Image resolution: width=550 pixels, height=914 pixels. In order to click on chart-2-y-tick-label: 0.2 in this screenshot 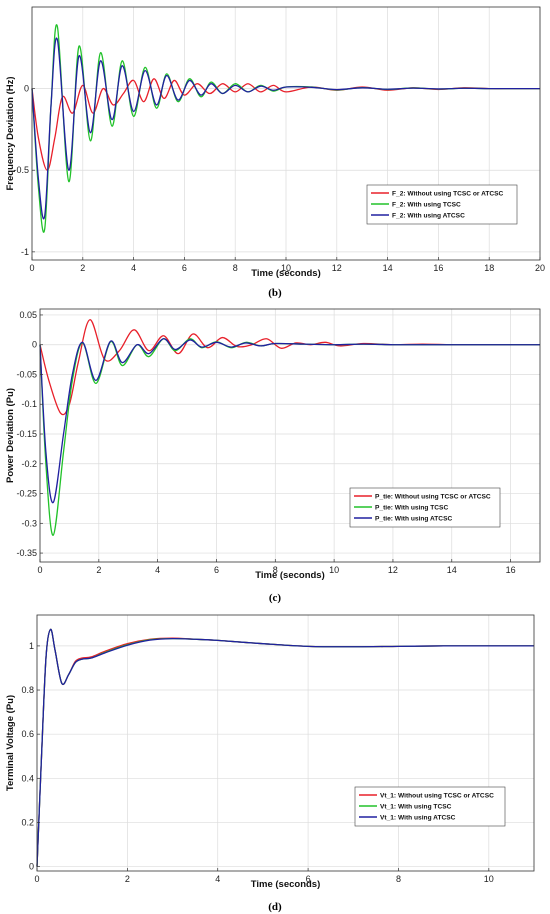, I will do `click(27, 822)`.